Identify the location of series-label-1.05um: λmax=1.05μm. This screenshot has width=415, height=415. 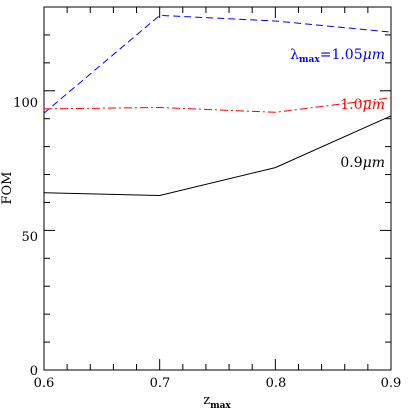
(337, 56).